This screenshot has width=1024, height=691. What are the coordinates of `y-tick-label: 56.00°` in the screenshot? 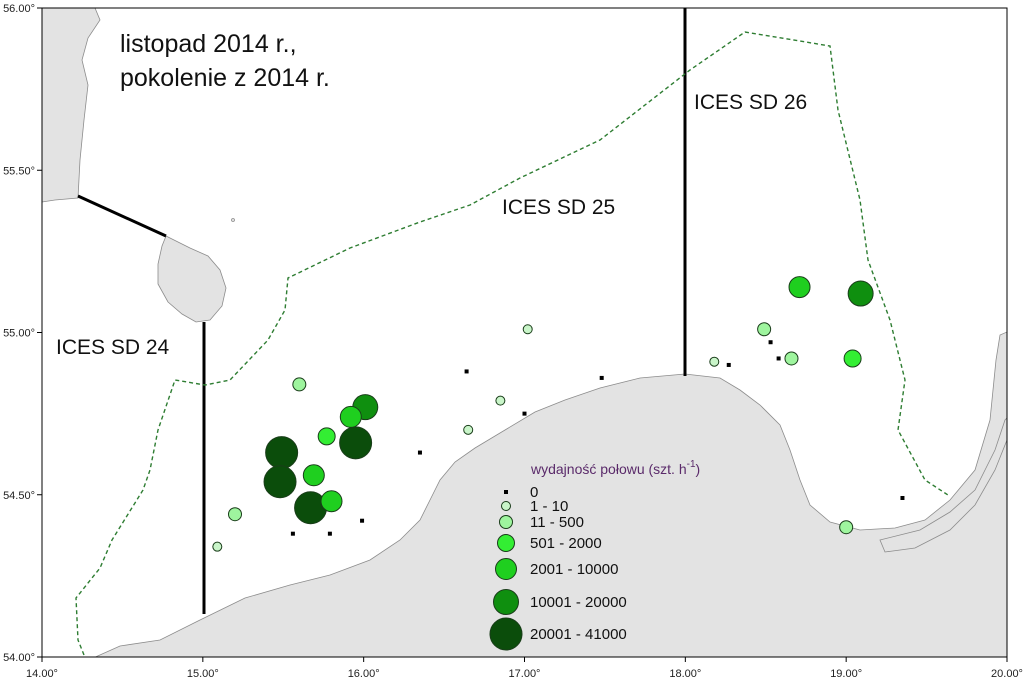 It's located at (19, 9).